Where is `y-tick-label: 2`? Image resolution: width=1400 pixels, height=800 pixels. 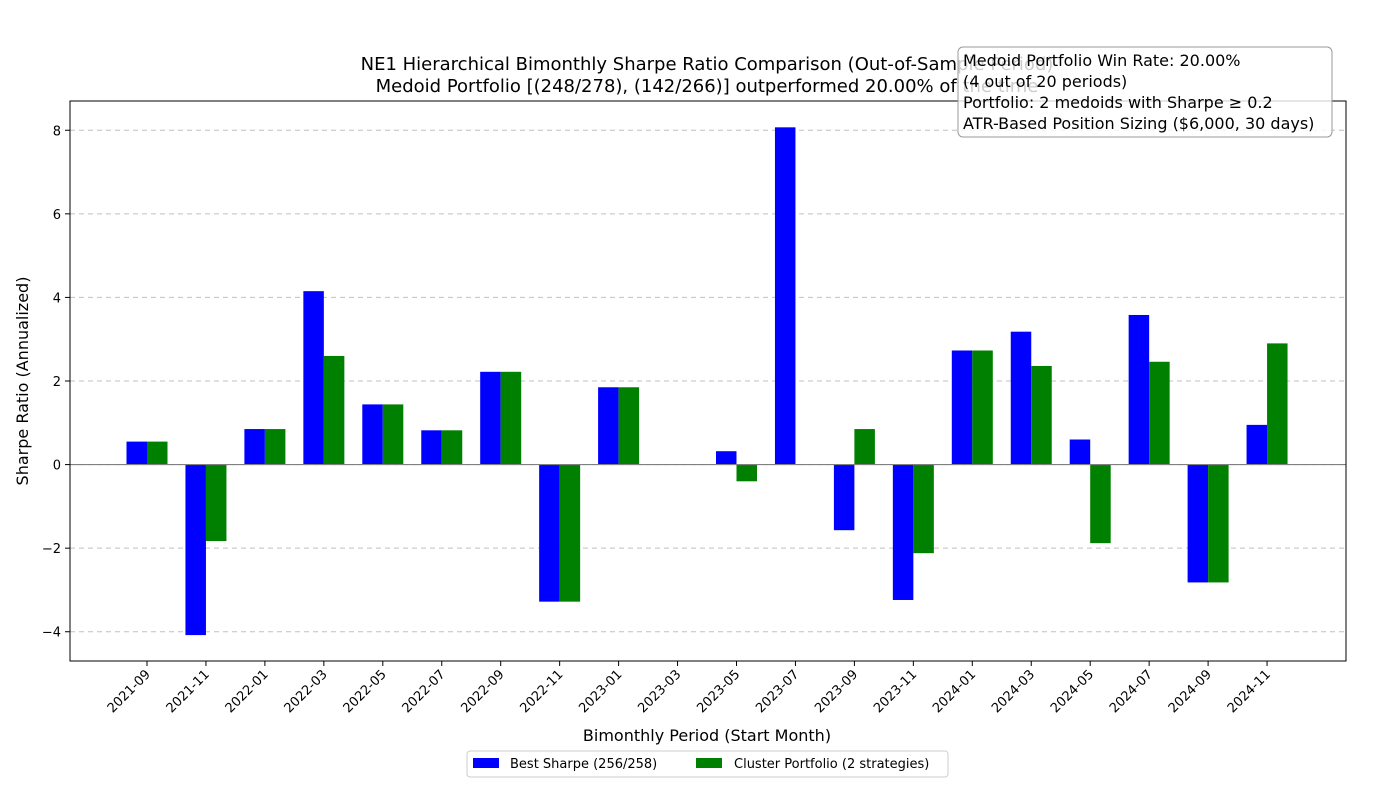
y-tick-label: 2 is located at coordinates (57, 382).